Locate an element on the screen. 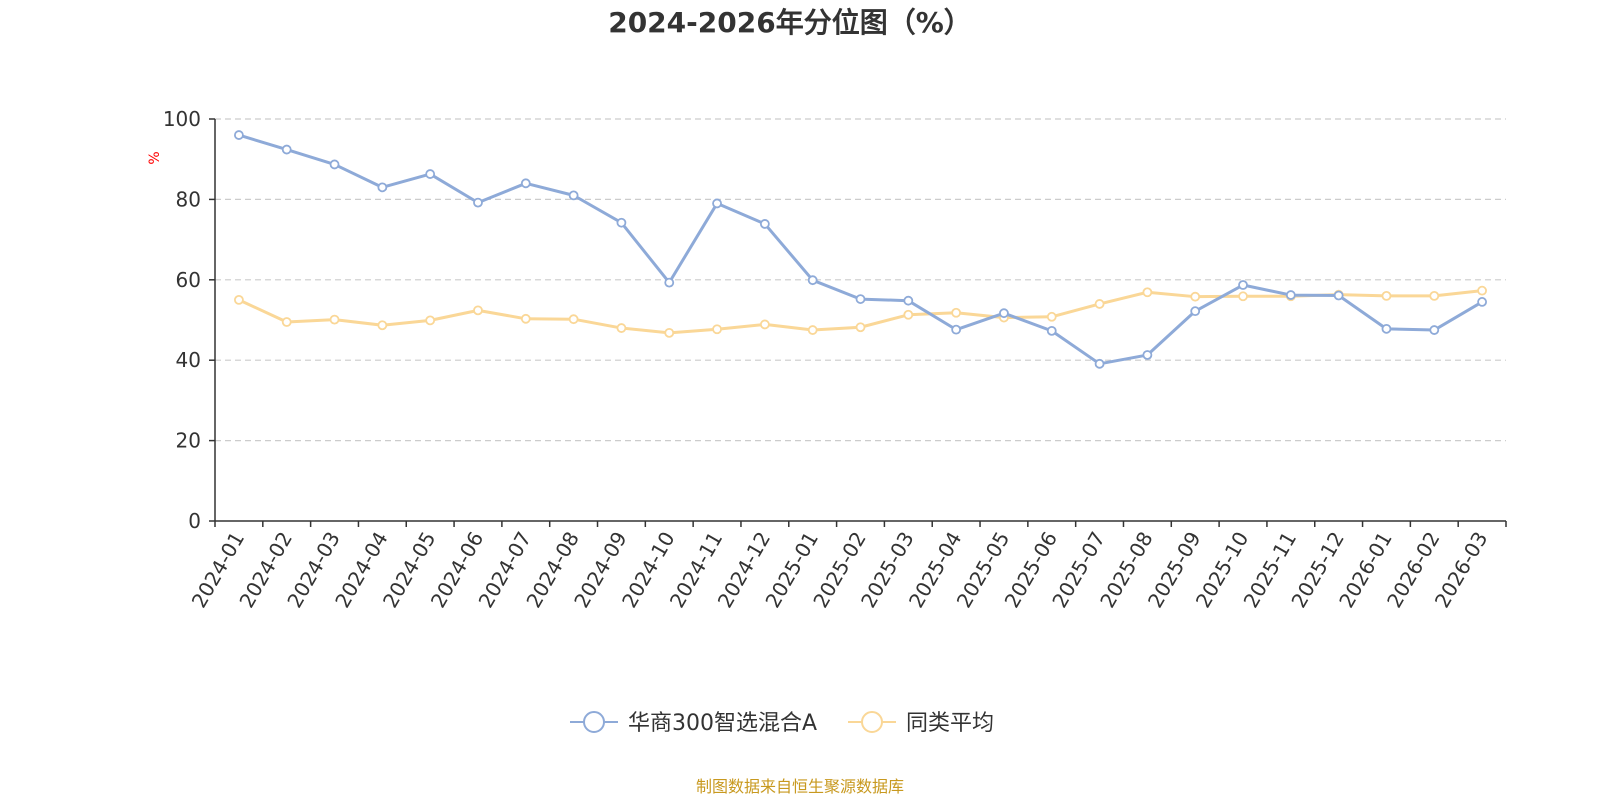 This screenshot has height=800, width=1600. legend-label: 华商300智选混合A is located at coordinates (722, 723).